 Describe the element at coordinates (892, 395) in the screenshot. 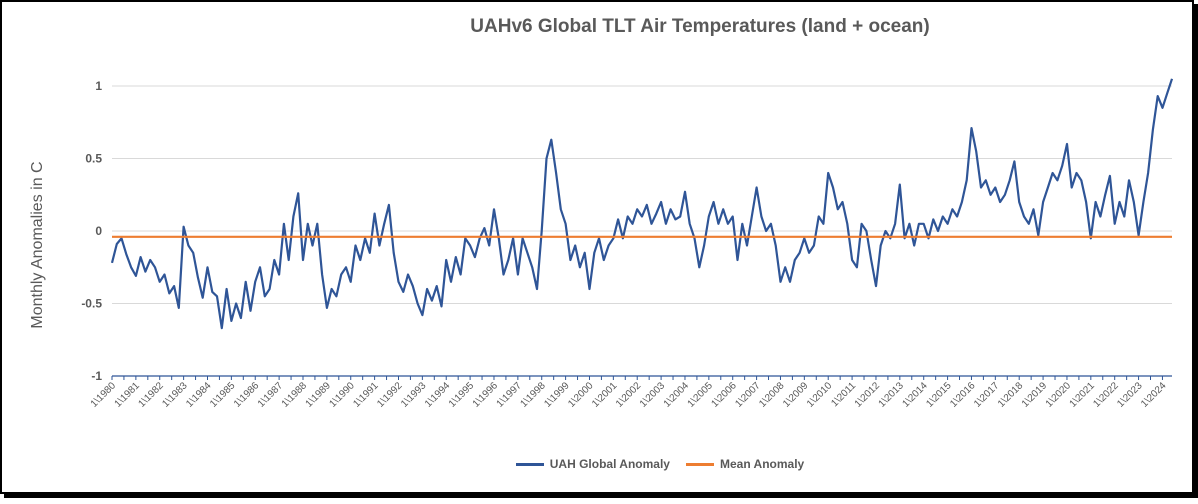

I see `x-tick-label: 1\2013` at that location.